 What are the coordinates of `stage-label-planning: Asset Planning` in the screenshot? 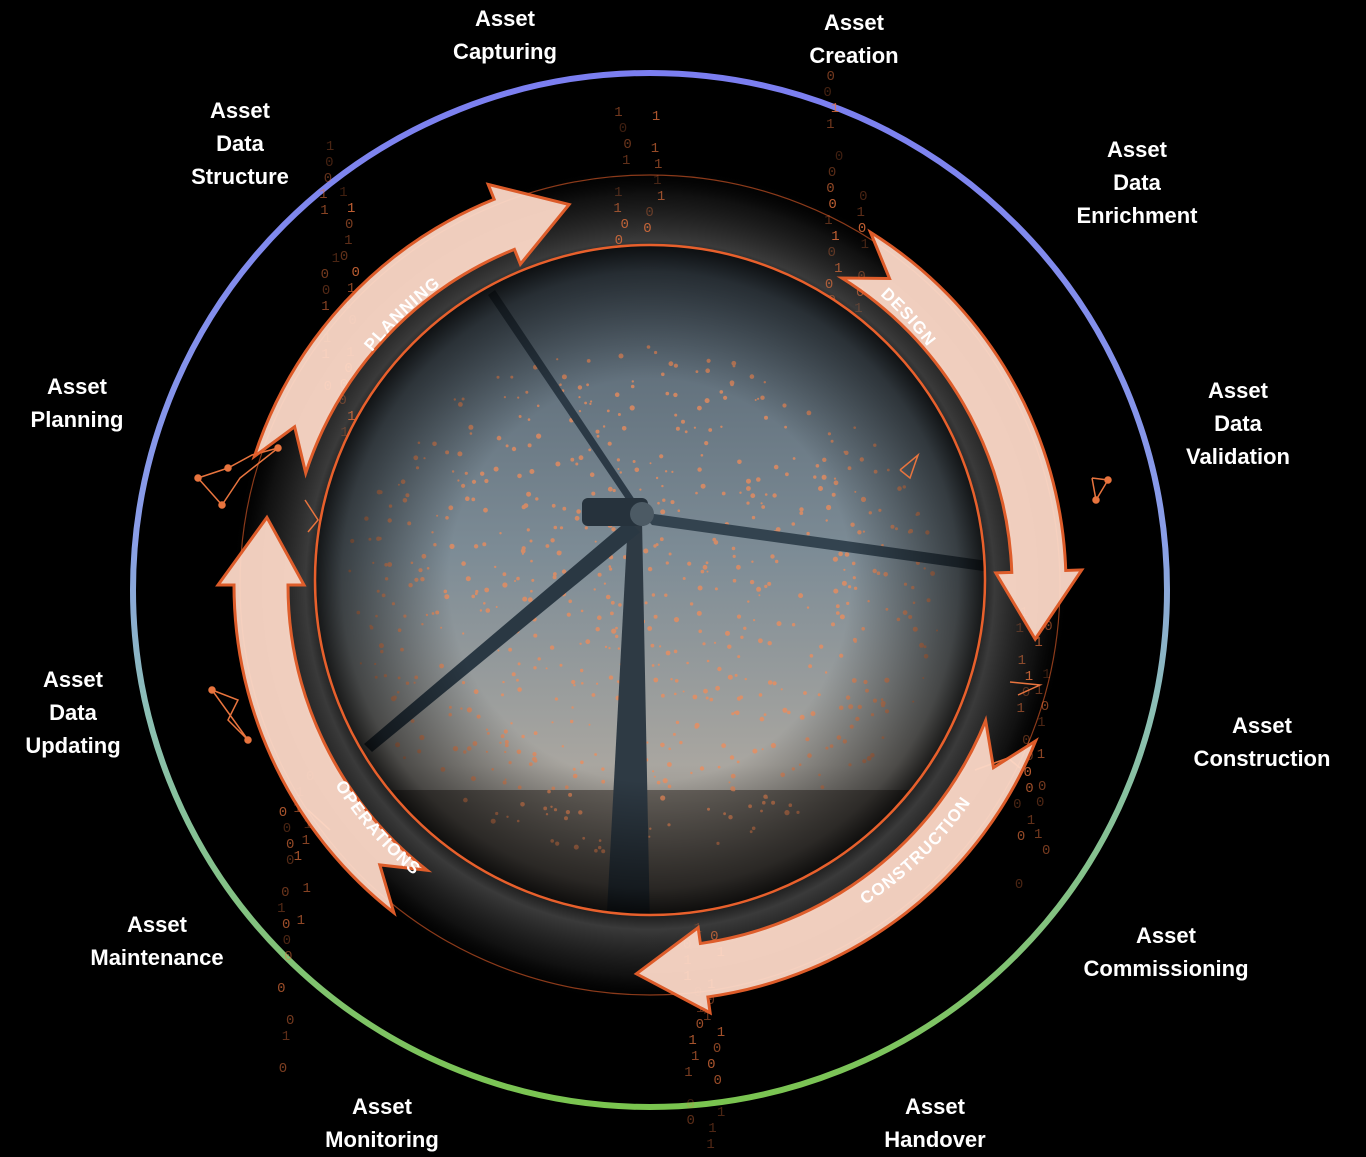 It's located at (77, 403).